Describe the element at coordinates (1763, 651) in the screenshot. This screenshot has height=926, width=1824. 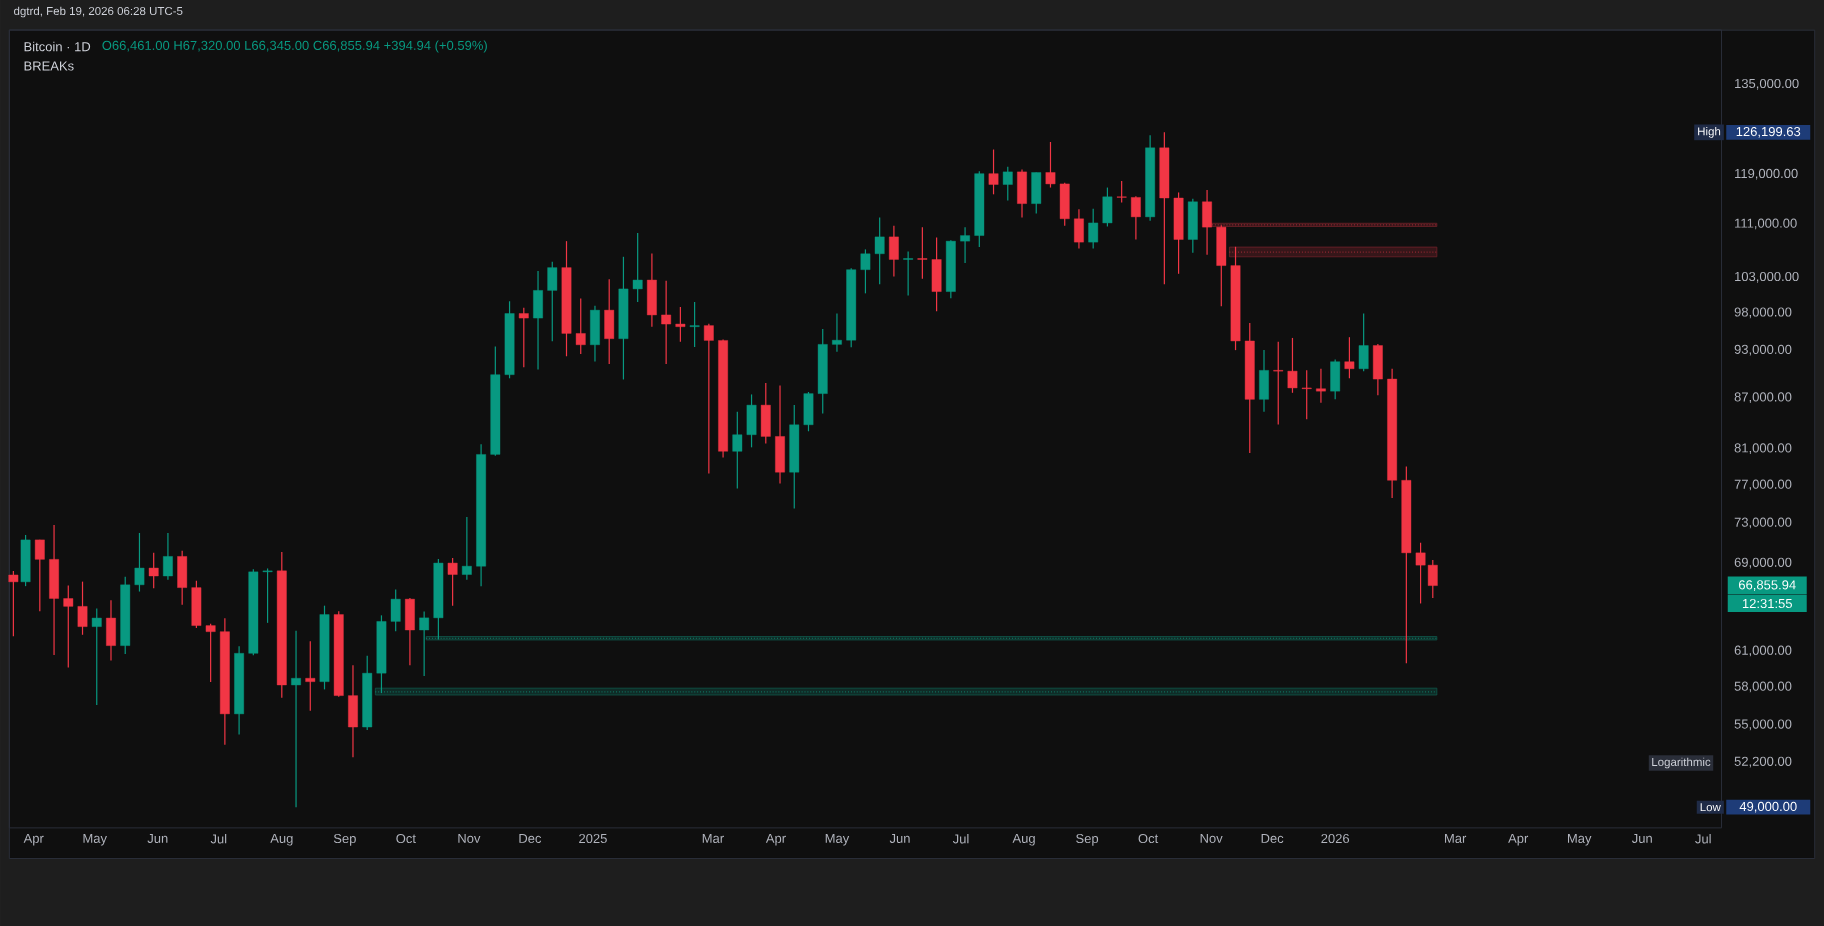
I see `y-tick-label: 61,000.00` at that location.